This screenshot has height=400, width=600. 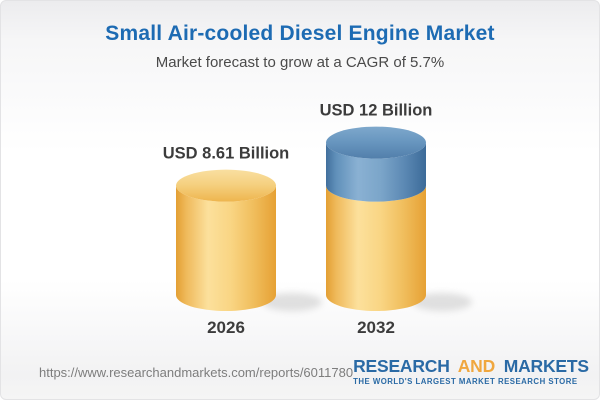 I want to click on logo-word-markets: MARKETS, so click(x=546, y=365).